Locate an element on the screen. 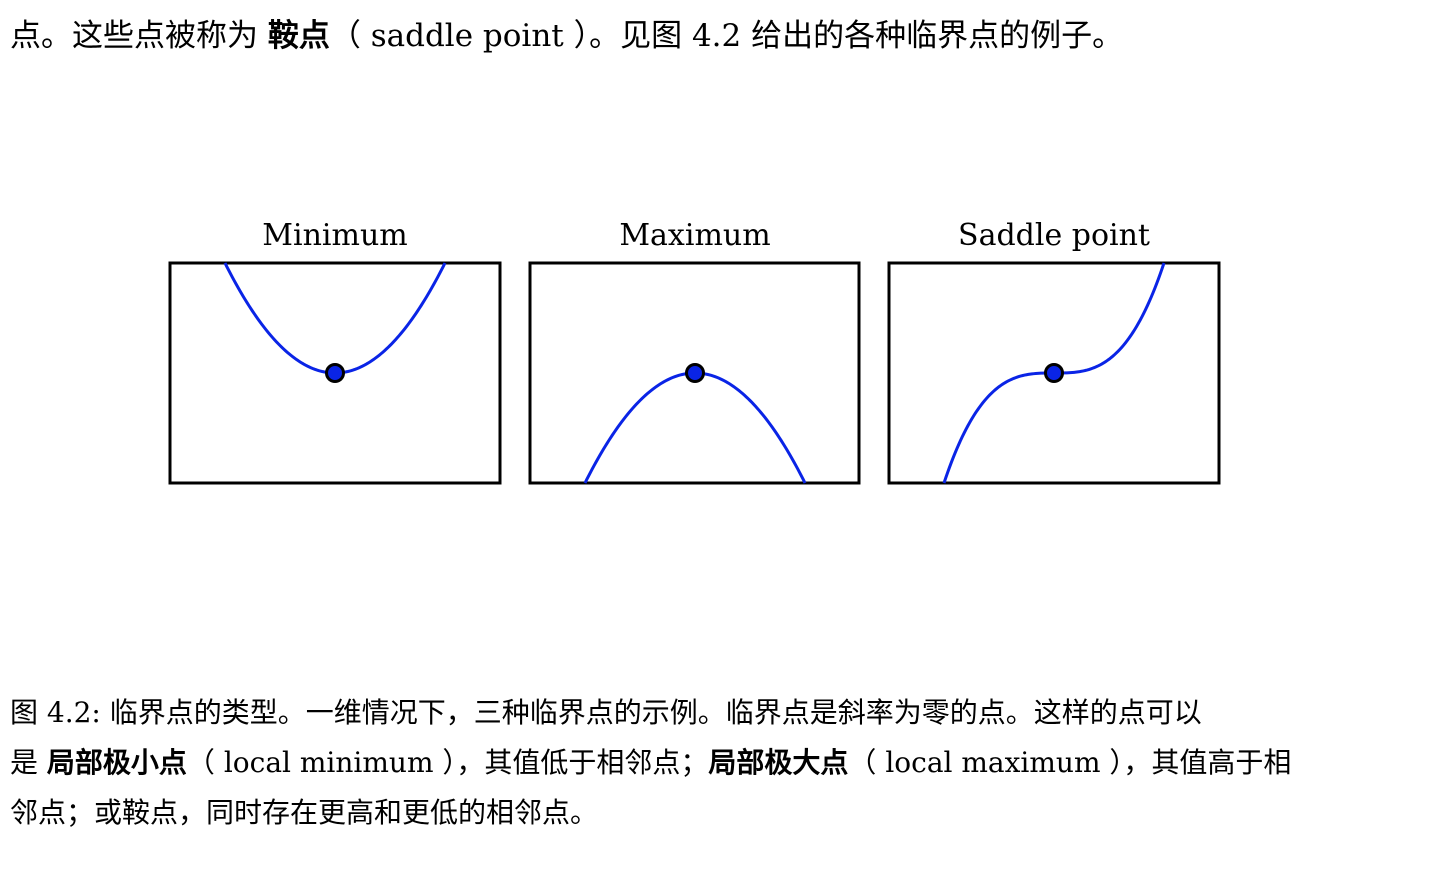 This screenshot has width=1446, height=874. caption-line-2-mid1: （ local minimum ），其值低于相邻点； is located at coordinates (447, 762).